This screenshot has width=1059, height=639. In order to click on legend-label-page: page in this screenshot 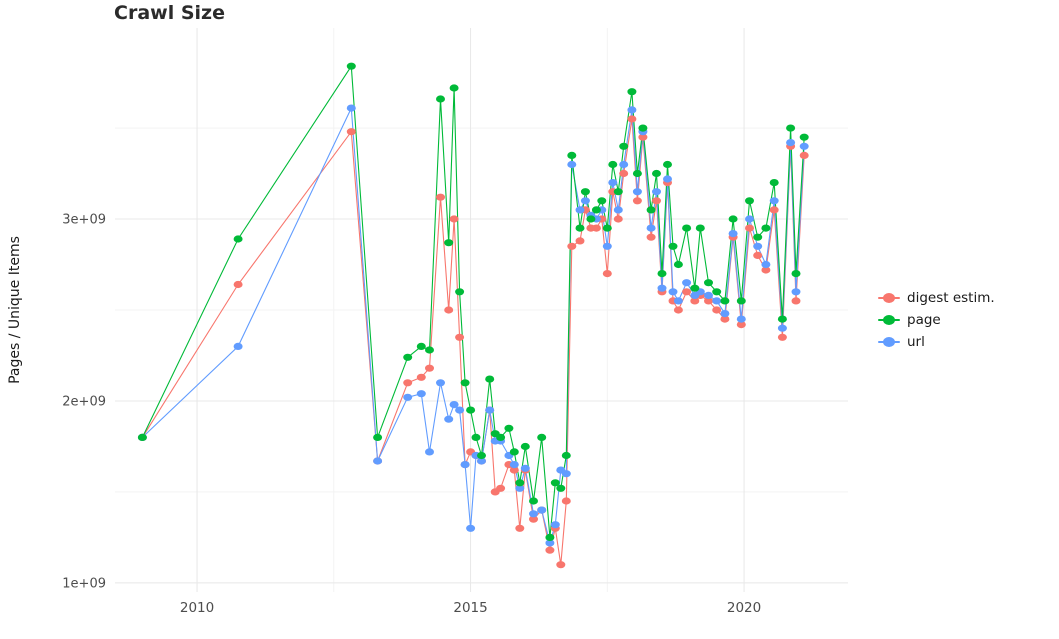, I will do `click(924, 320)`.